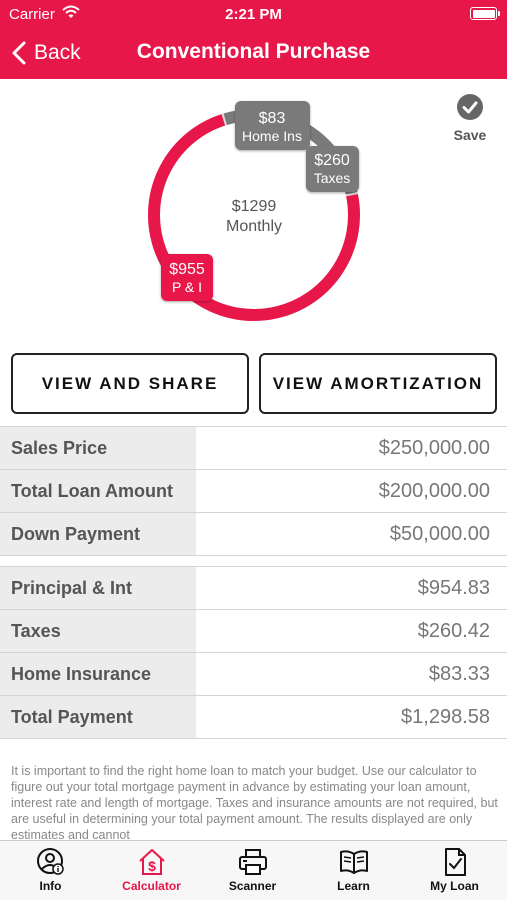 The height and width of the screenshot is (900, 507). I want to click on tab-learn: Learn, so click(353, 870).